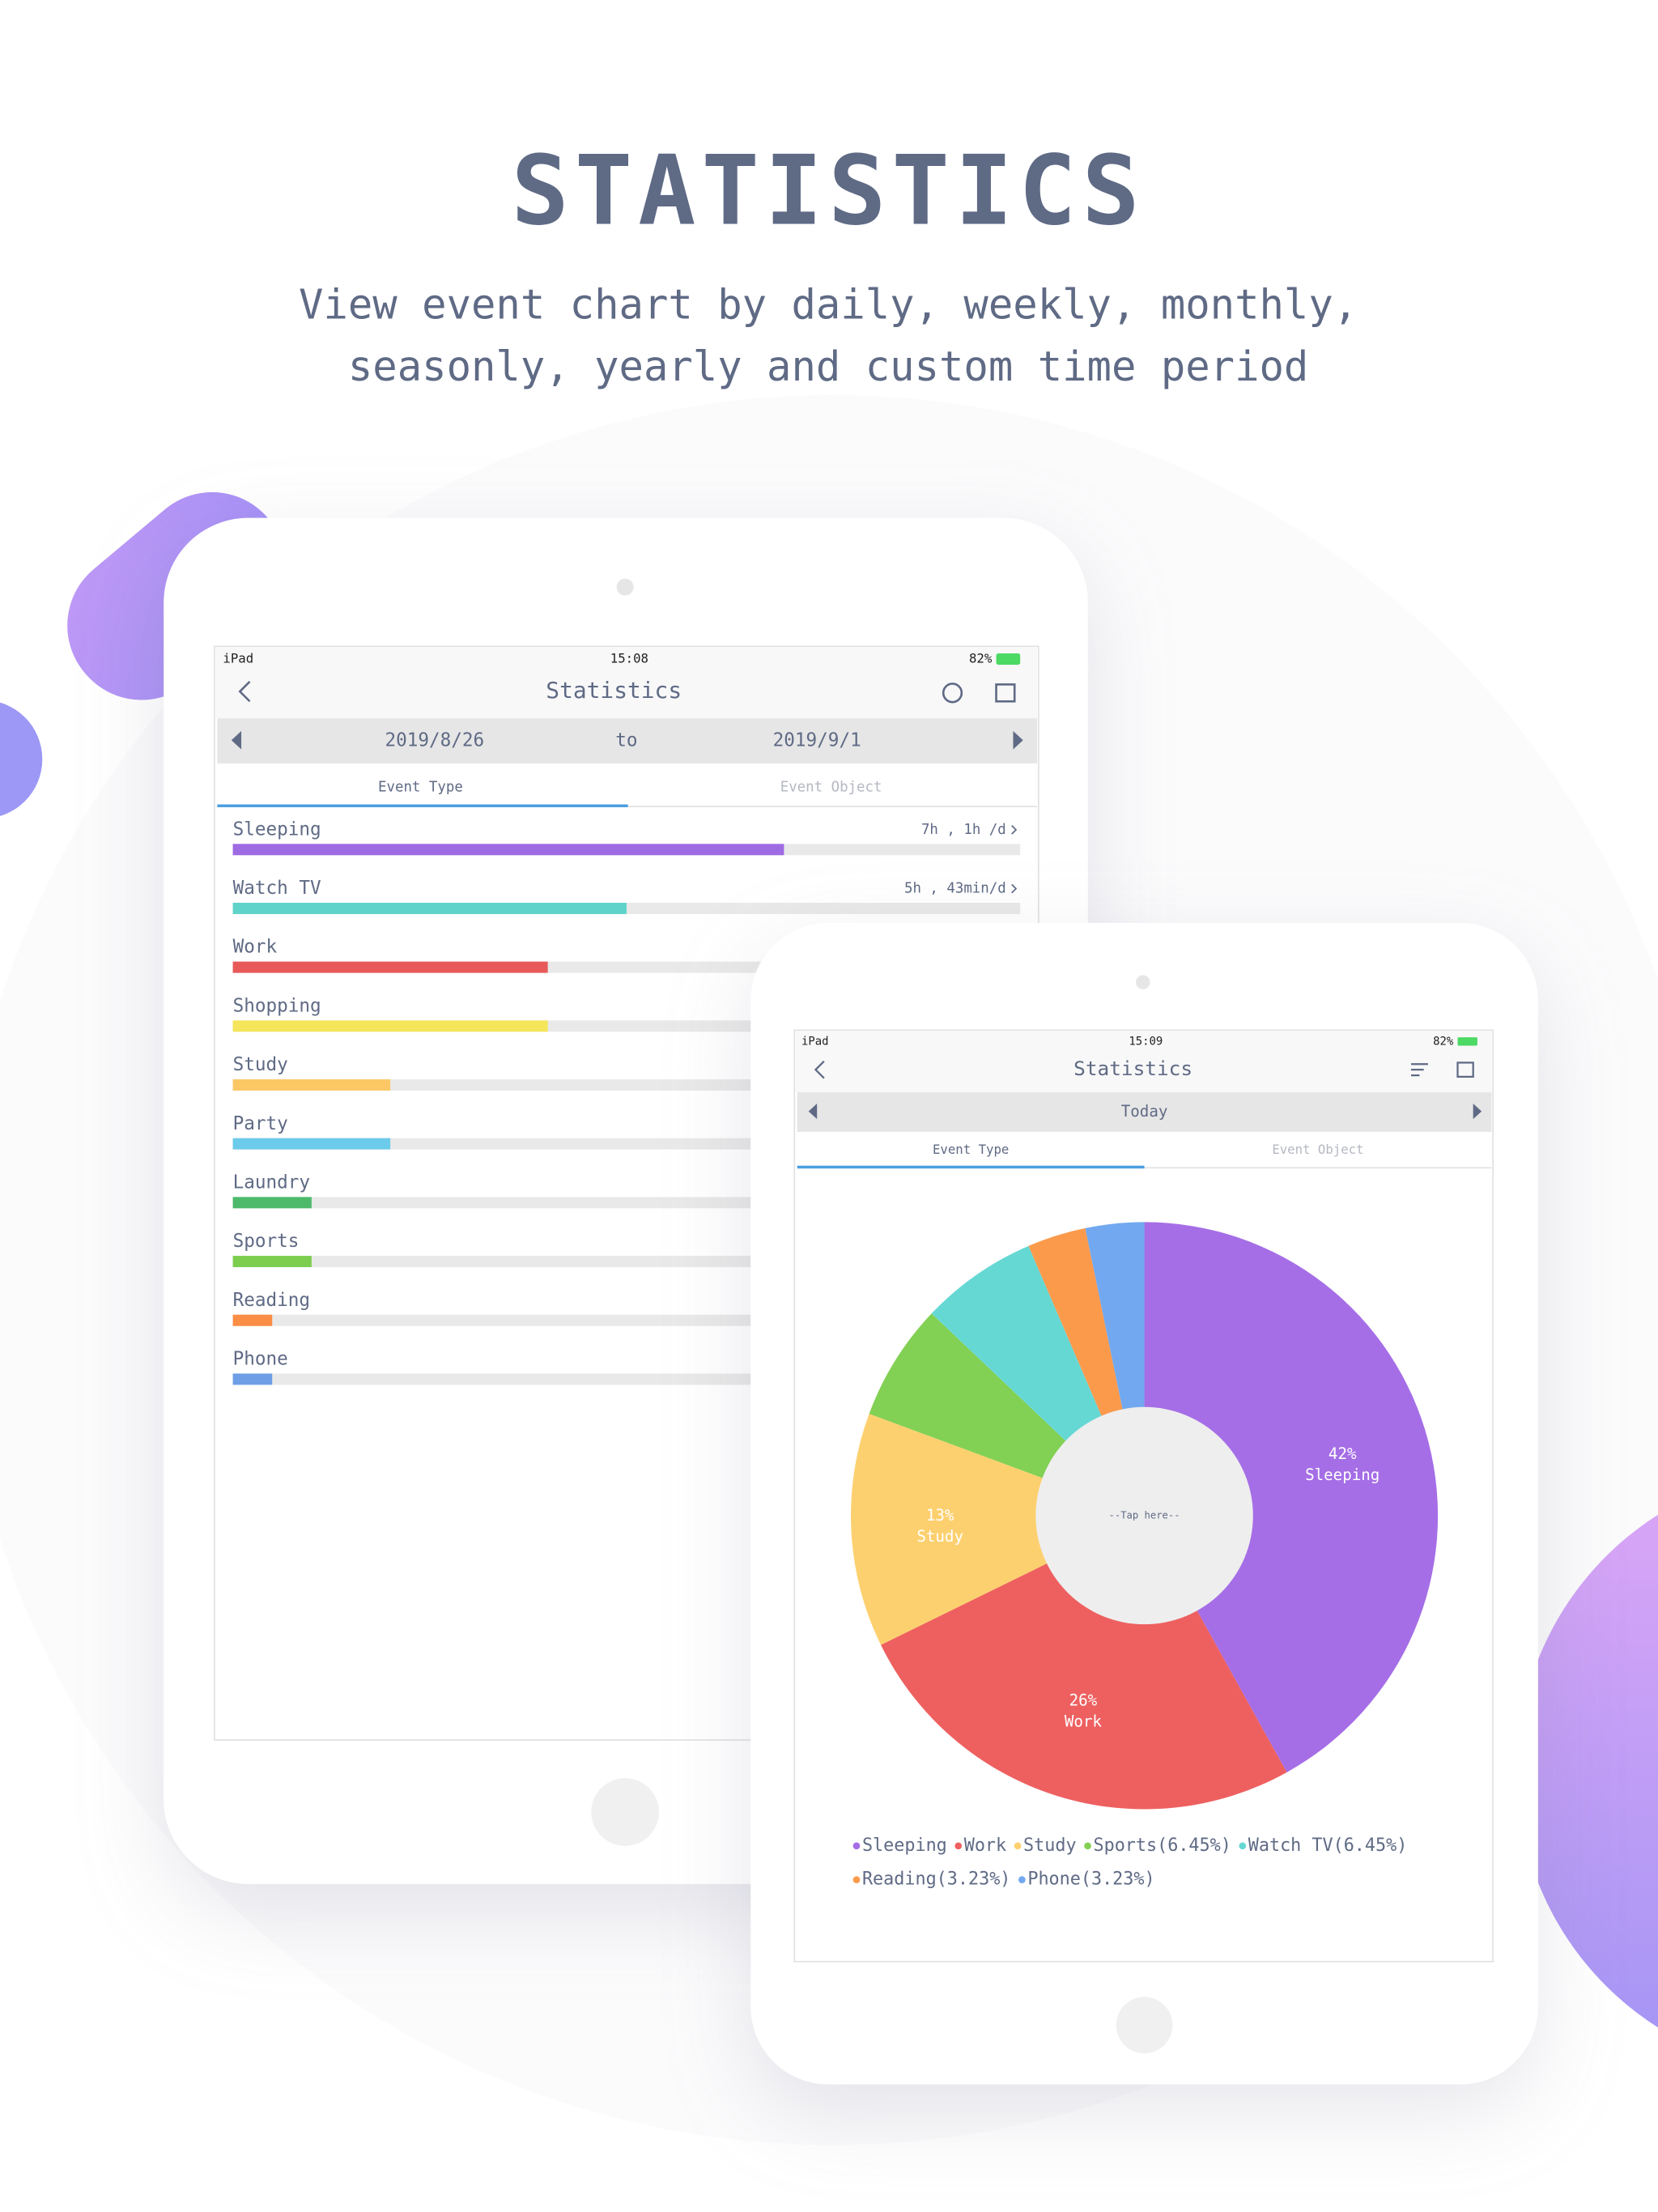  Describe the element at coordinates (1084, 1722) in the screenshot. I see `slice-name-label: Work` at that location.